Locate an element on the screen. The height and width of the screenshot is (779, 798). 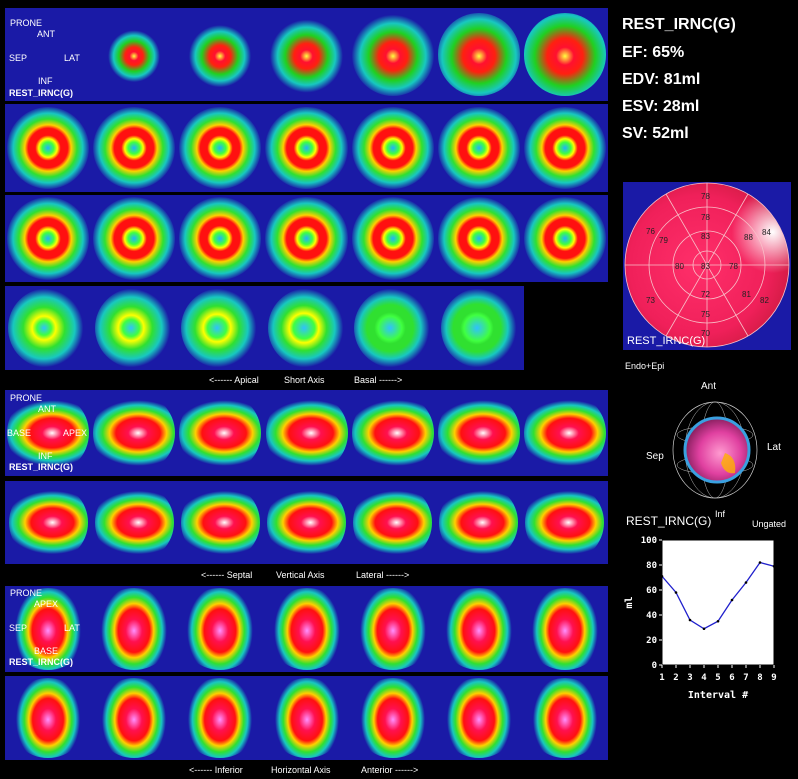
orient-apex: APEX is located at coordinates (75, 433).